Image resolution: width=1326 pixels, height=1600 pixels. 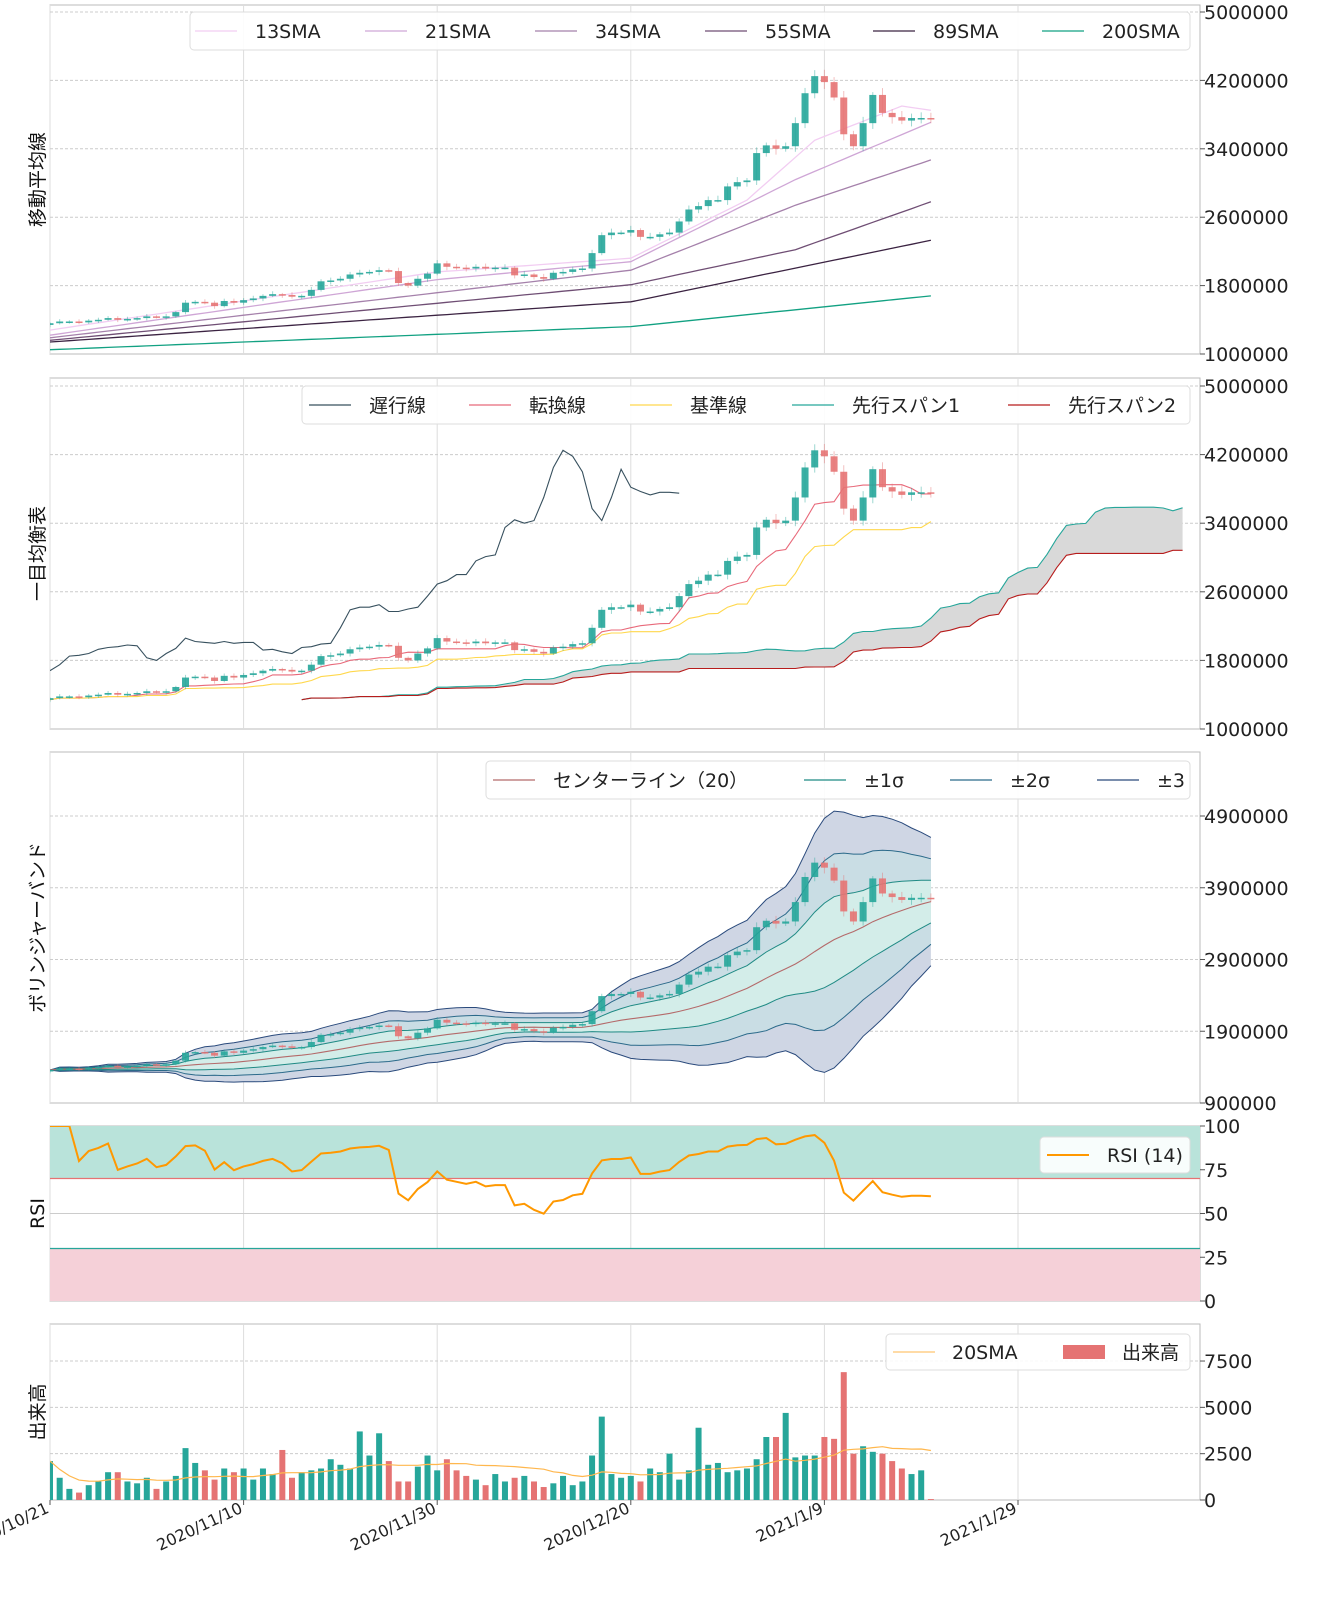 What do you see at coordinates (906, 406) in the screenshot?
I see `legend-label: 先行スパン1` at bounding box center [906, 406].